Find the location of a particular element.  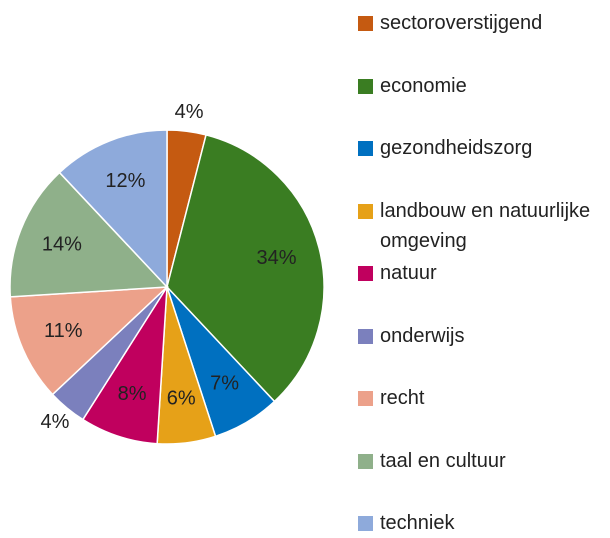

data-label: 8% is located at coordinates (132, 394).